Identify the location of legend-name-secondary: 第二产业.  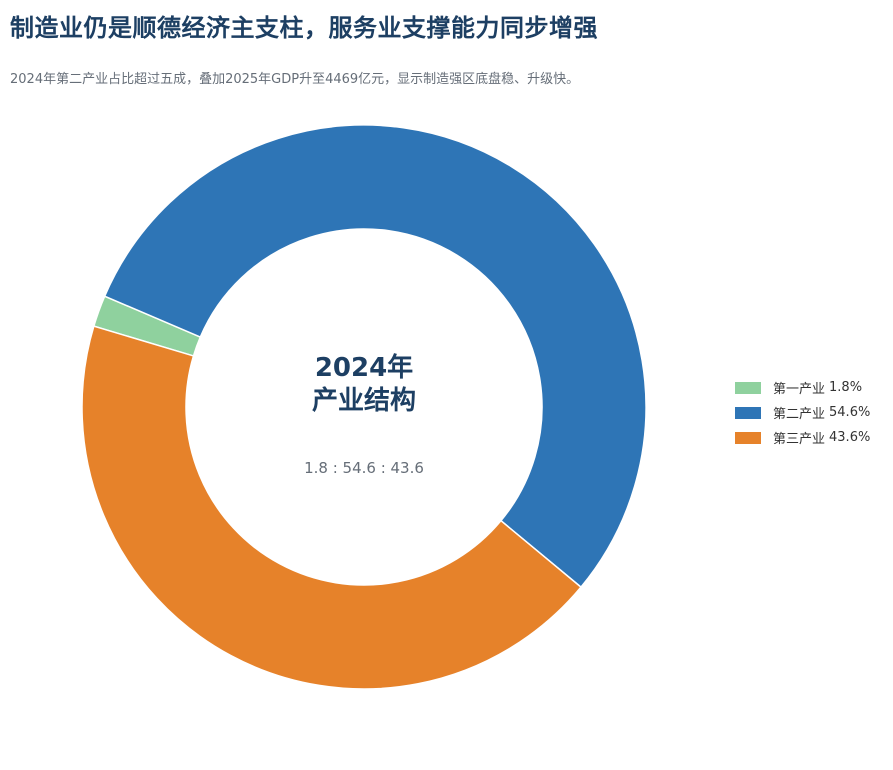
(799, 414).